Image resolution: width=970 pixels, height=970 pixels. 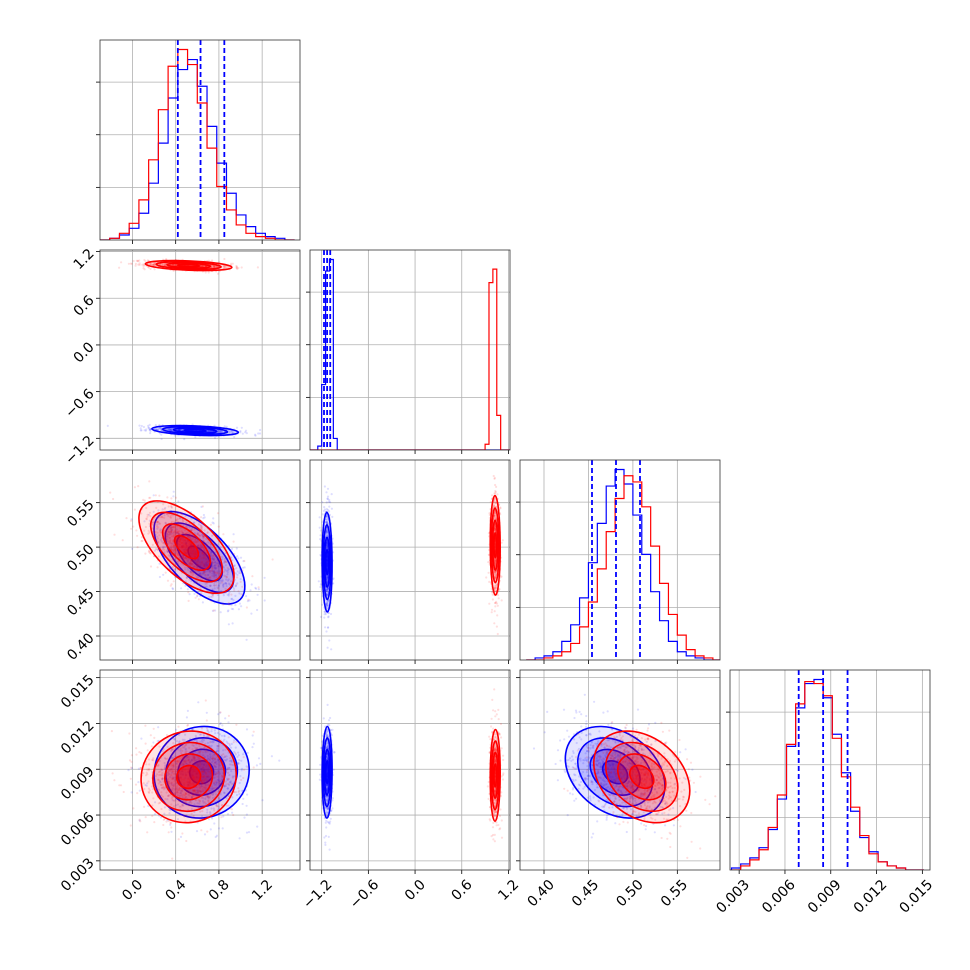 What do you see at coordinates (80, 513) in the screenshot?
I see `y-tick-label: 0.55` at bounding box center [80, 513].